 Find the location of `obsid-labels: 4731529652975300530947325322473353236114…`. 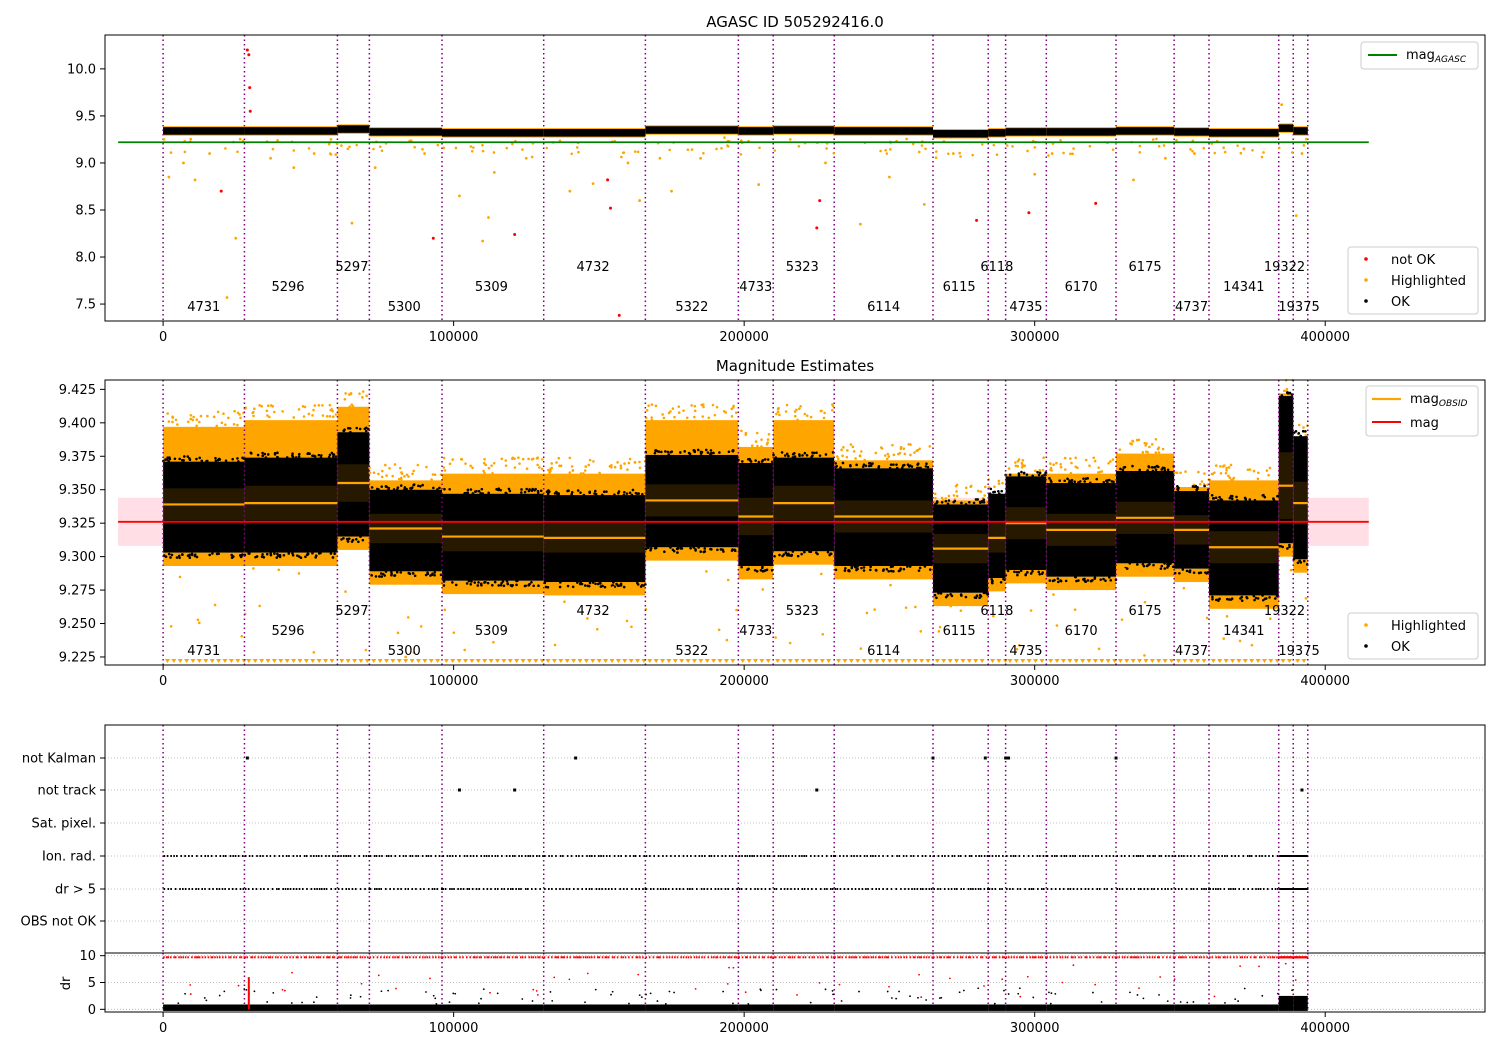

obsid-labels: 4731529652975300530947325322473353236114… is located at coordinates (753, 287).